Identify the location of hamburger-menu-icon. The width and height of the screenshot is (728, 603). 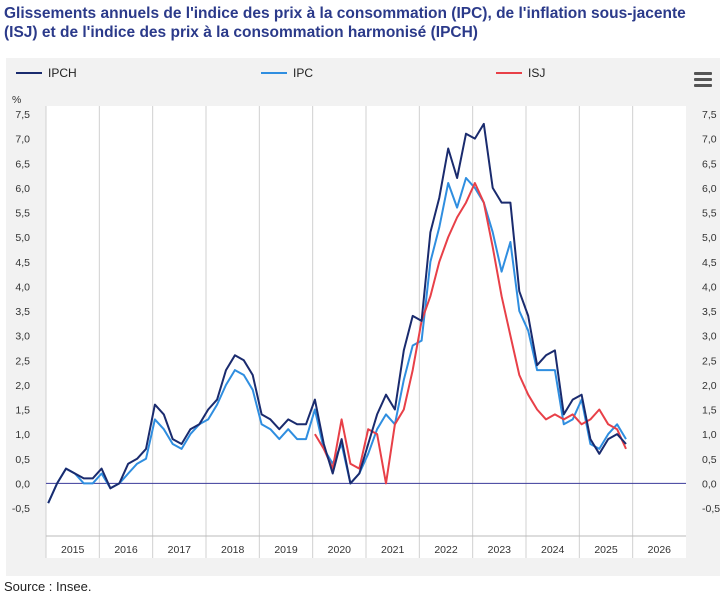
(703, 80).